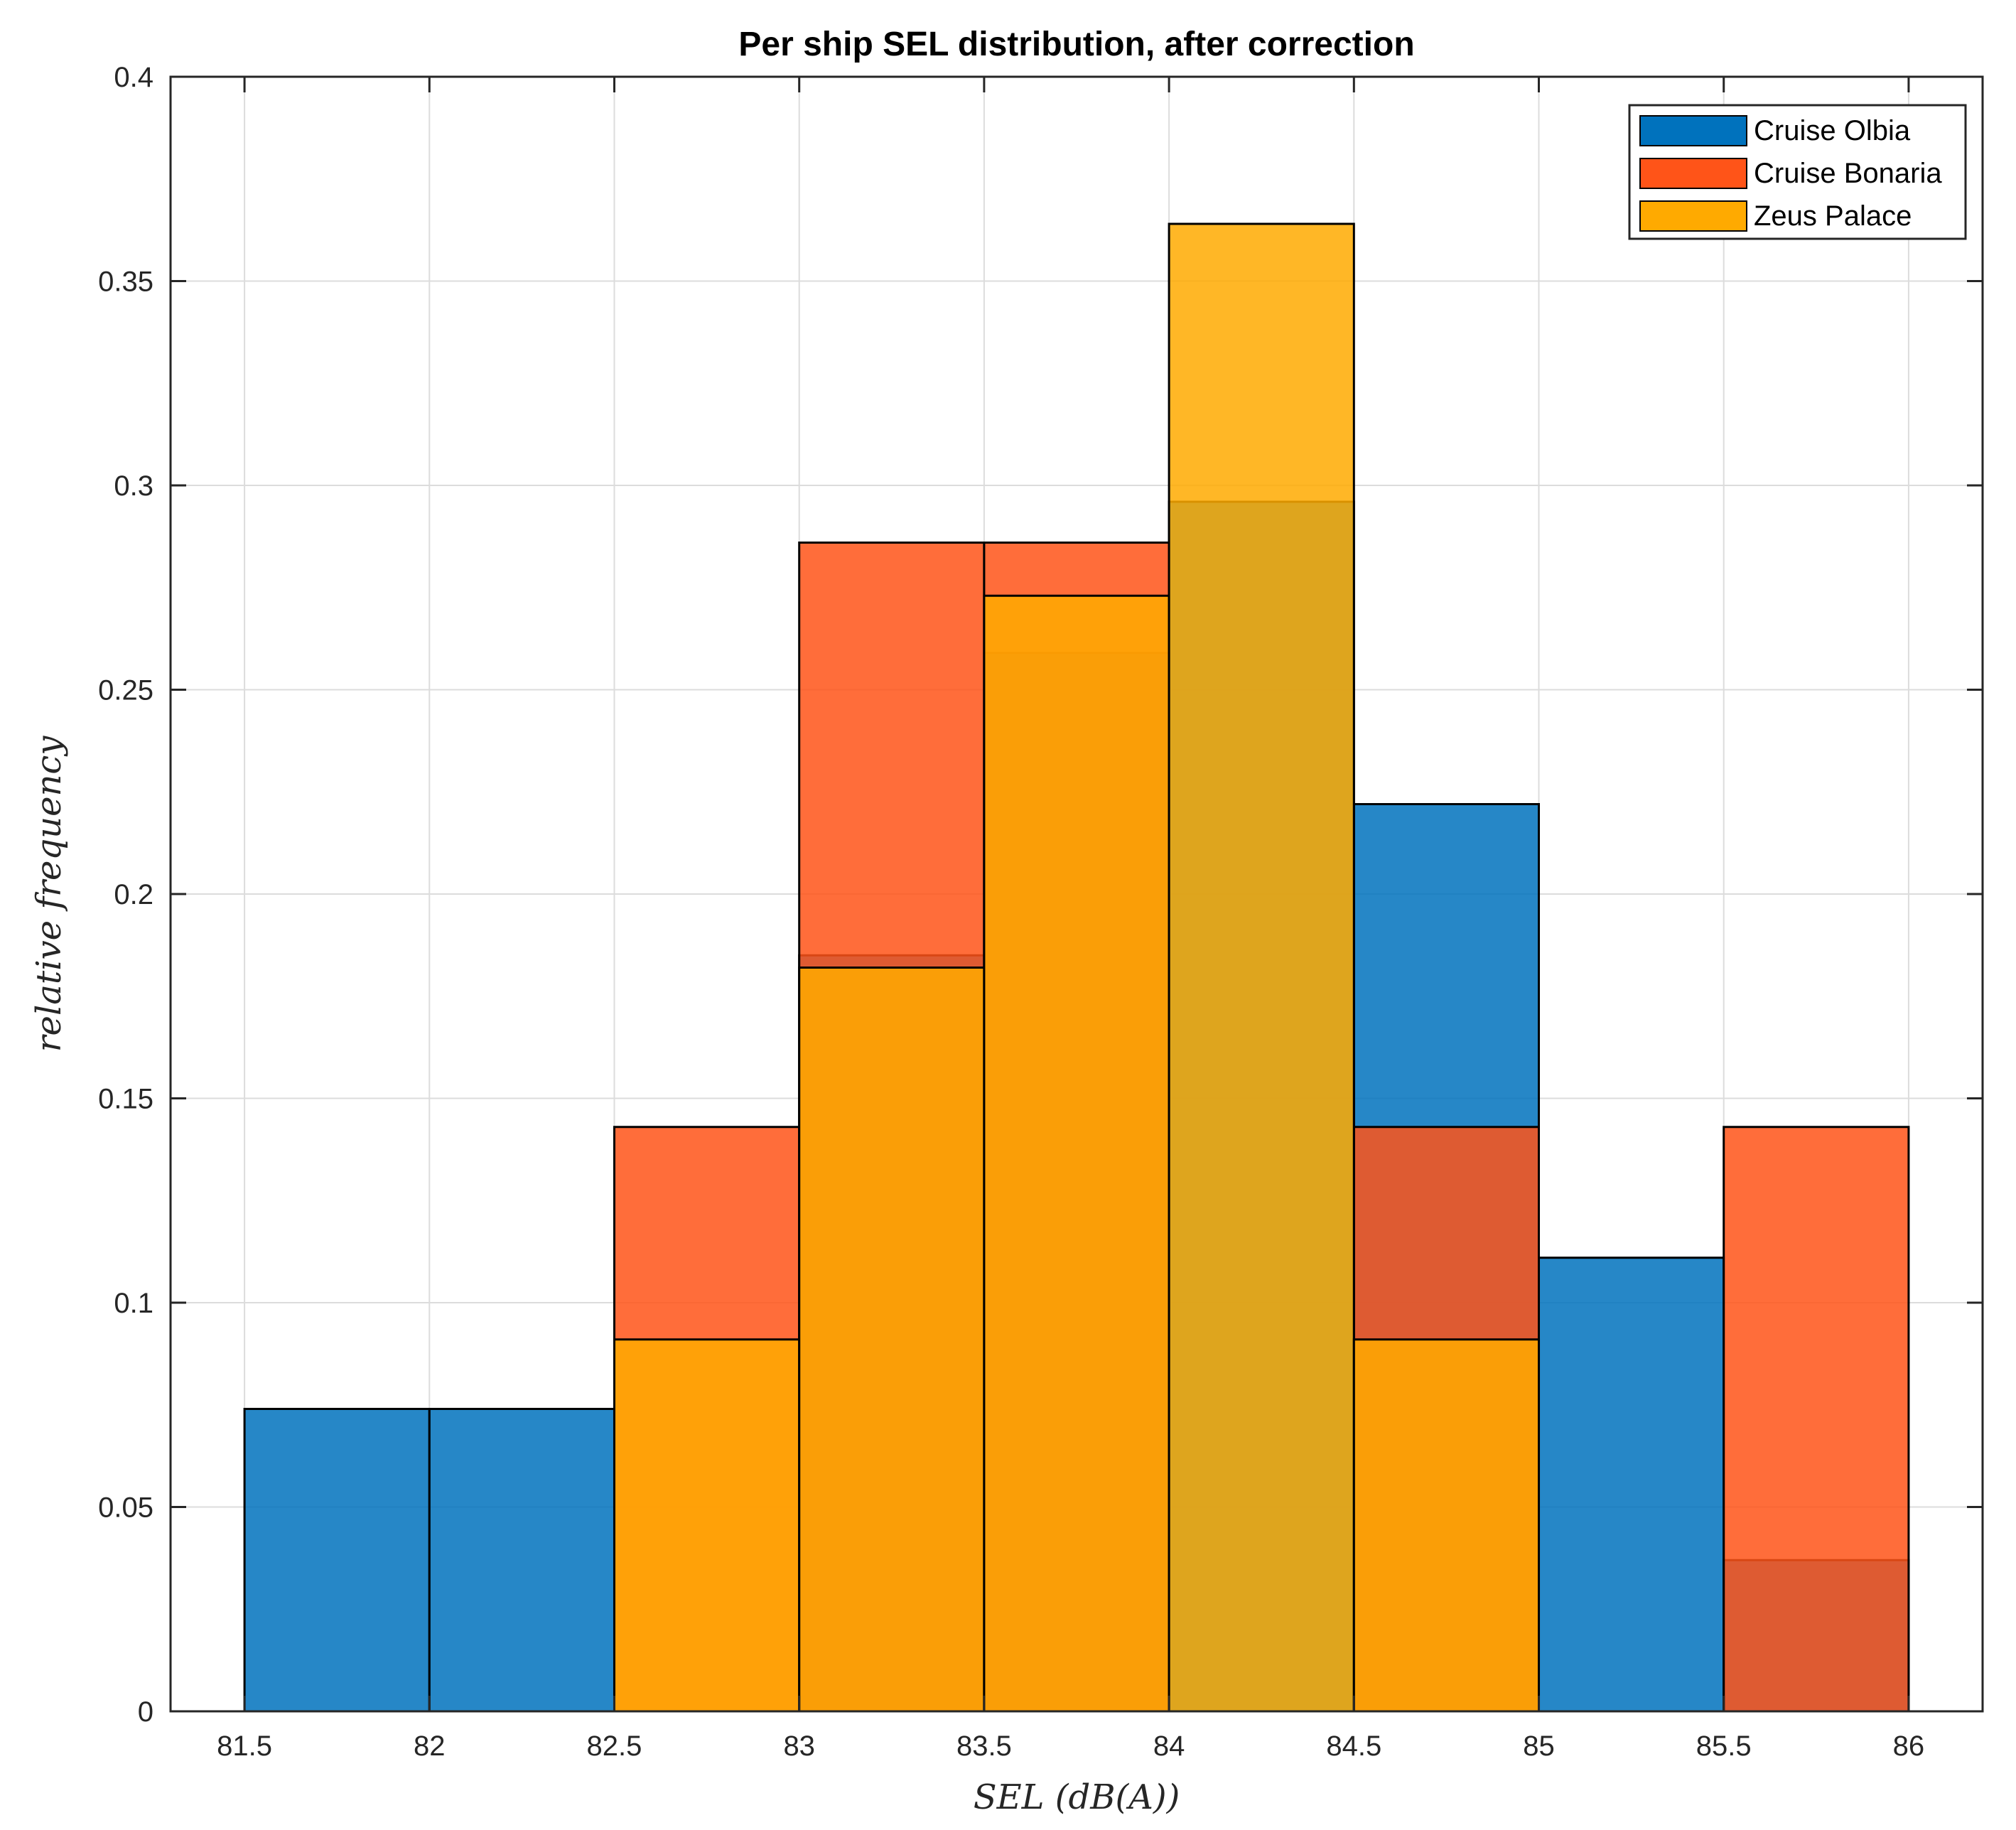  I want to click on legend-label: Cruise Olbia, so click(1832, 130).